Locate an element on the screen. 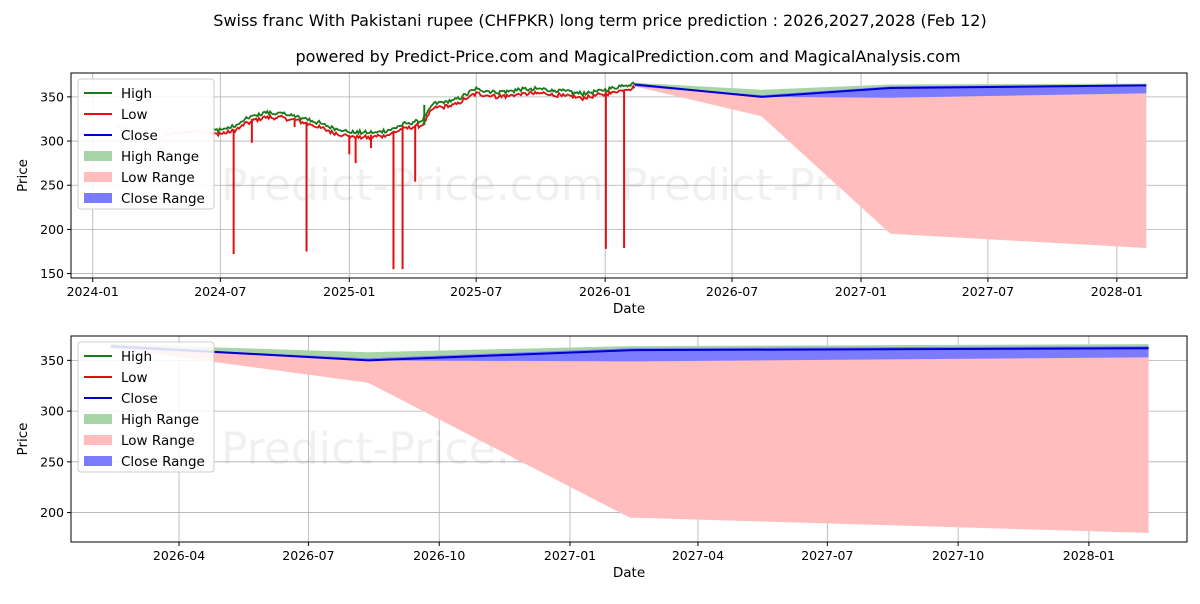 This screenshot has width=1200, height=604. x-tick-label: 2024-01 is located at coordinates (93, 291).